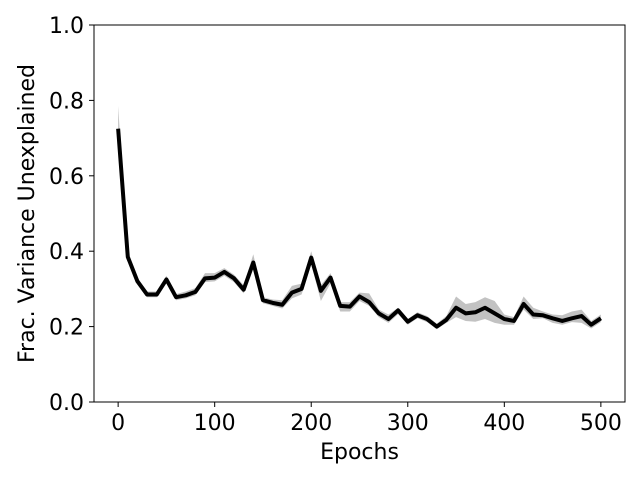 Image resolution: width=640 pixels, height=480 pixels. I want to click on x-tick-label: 200, so click(311, 423).